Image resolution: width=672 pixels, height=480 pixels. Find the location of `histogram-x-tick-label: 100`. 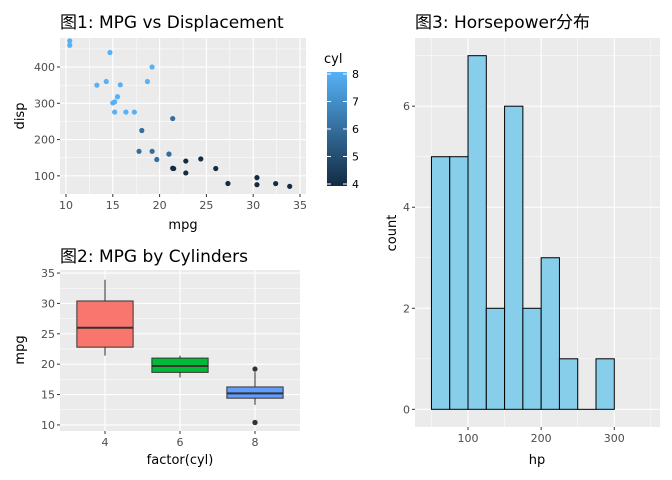

histogram-x-tick-label: 100 is located at coordinates (468, 438).